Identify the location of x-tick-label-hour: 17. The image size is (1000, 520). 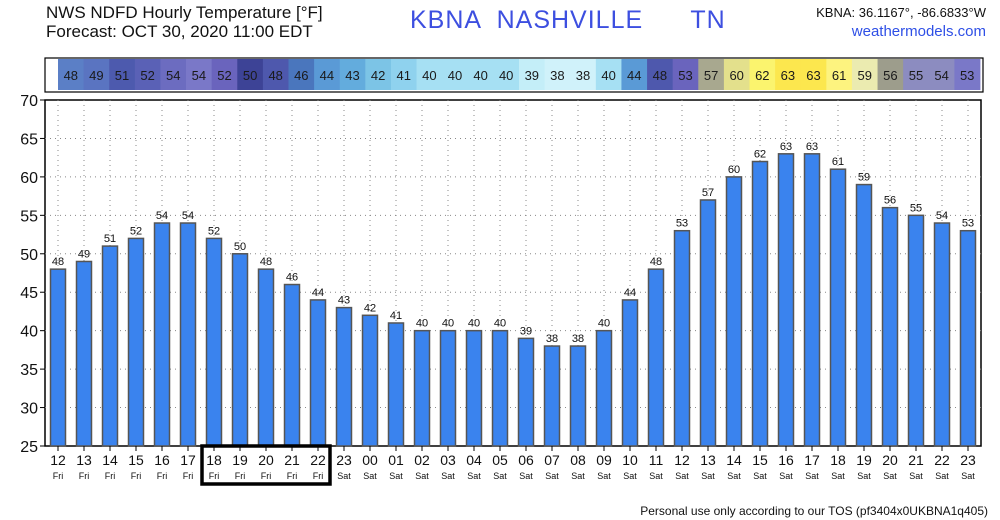
(812, 460).